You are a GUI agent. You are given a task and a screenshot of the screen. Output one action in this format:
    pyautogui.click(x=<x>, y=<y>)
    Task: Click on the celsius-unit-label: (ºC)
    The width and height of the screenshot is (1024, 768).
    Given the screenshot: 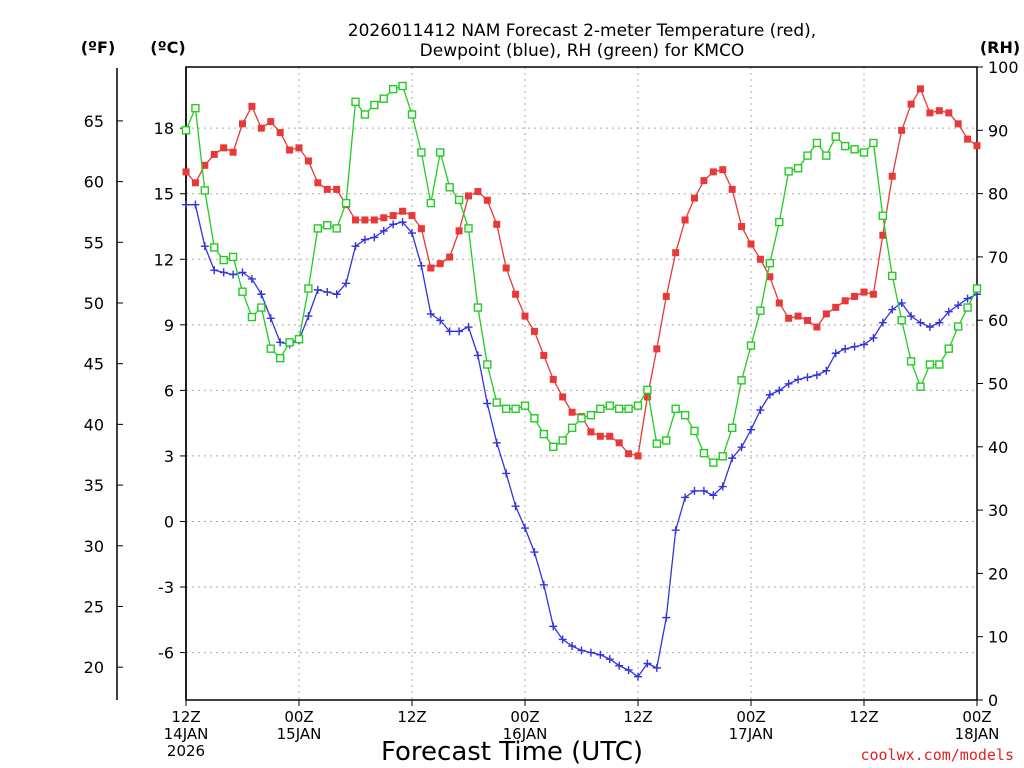 What is the action you would take?
    pyautogui.click(x=167, y=47)
    